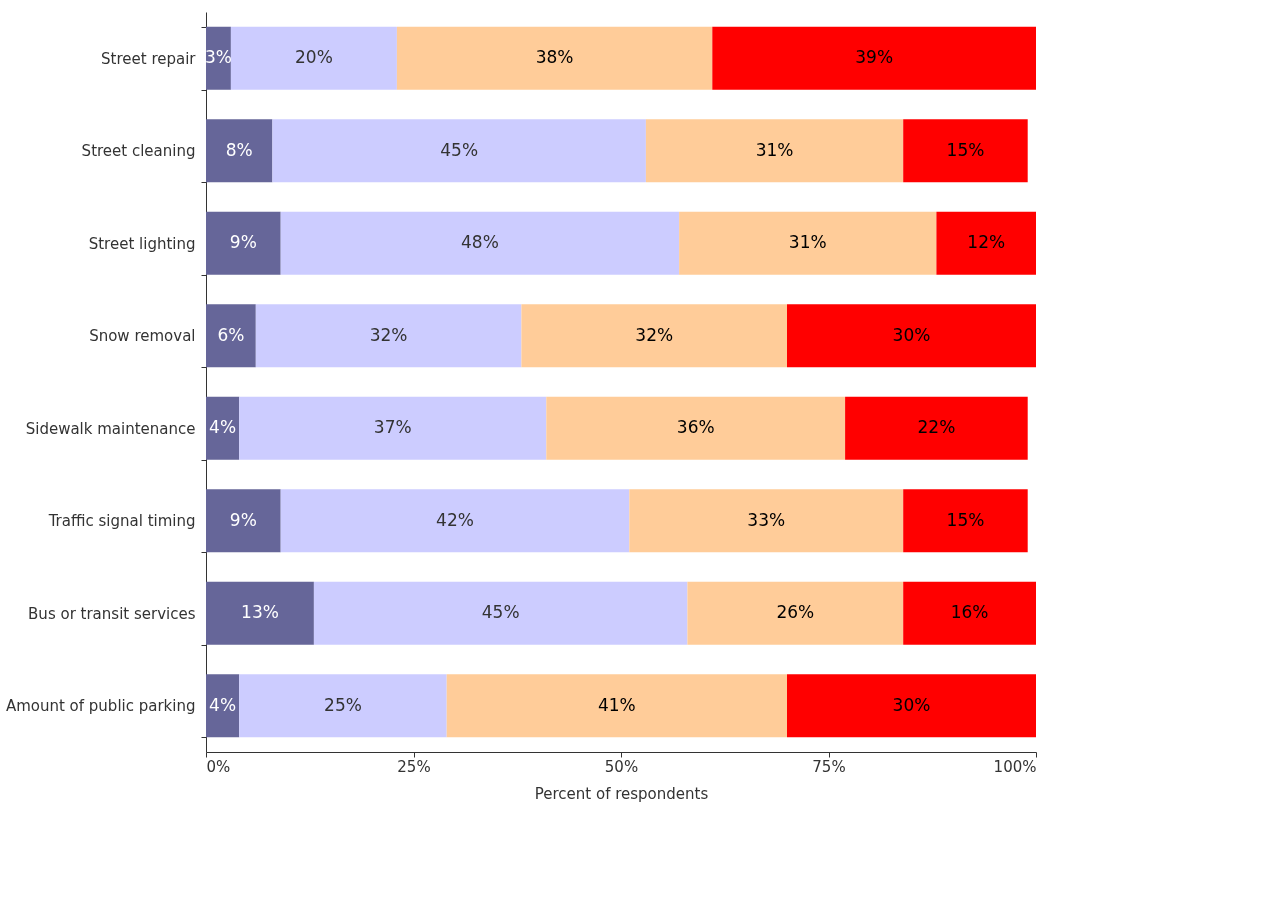 This screenshot has width=1277, height=916. I want to click on y-tick-label: Snow removal, so click(142, 336).